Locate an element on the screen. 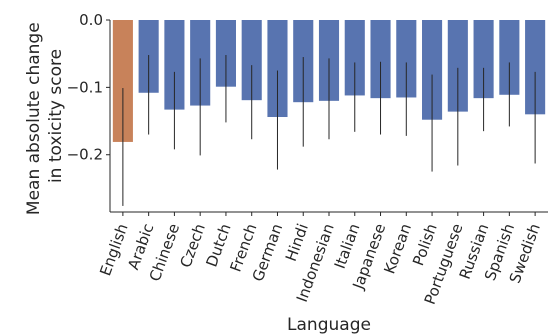 This screenshot has height=336, width=556. y-ticks-group: 0.0 −0.1 −0.2 is located at coordinates (88, 87).